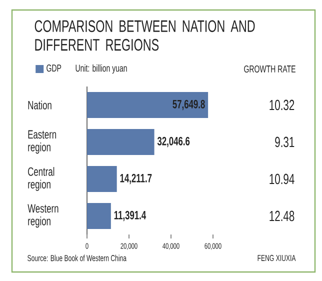 This screenshot has height=281, width=322. I want to click on y-tick-label: Western region, so click(43, 216).